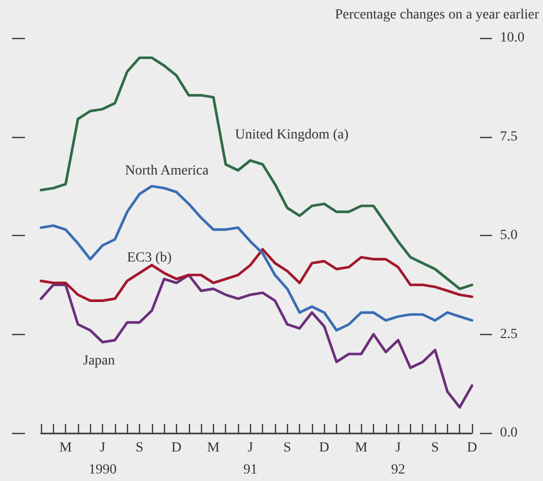  Describe the element at coordinates (509, 136) in the screenshot. I see `y-tick-label: 7.5` at that location.